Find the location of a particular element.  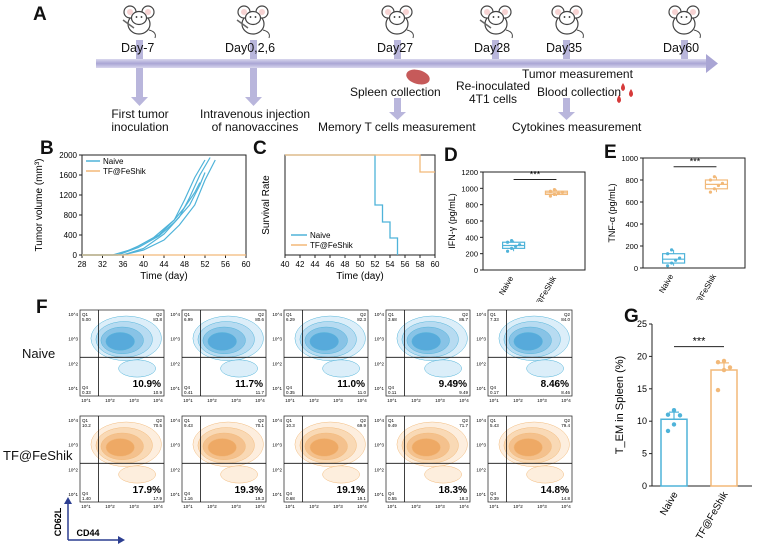

series-line is located at coordinates (144, 207).